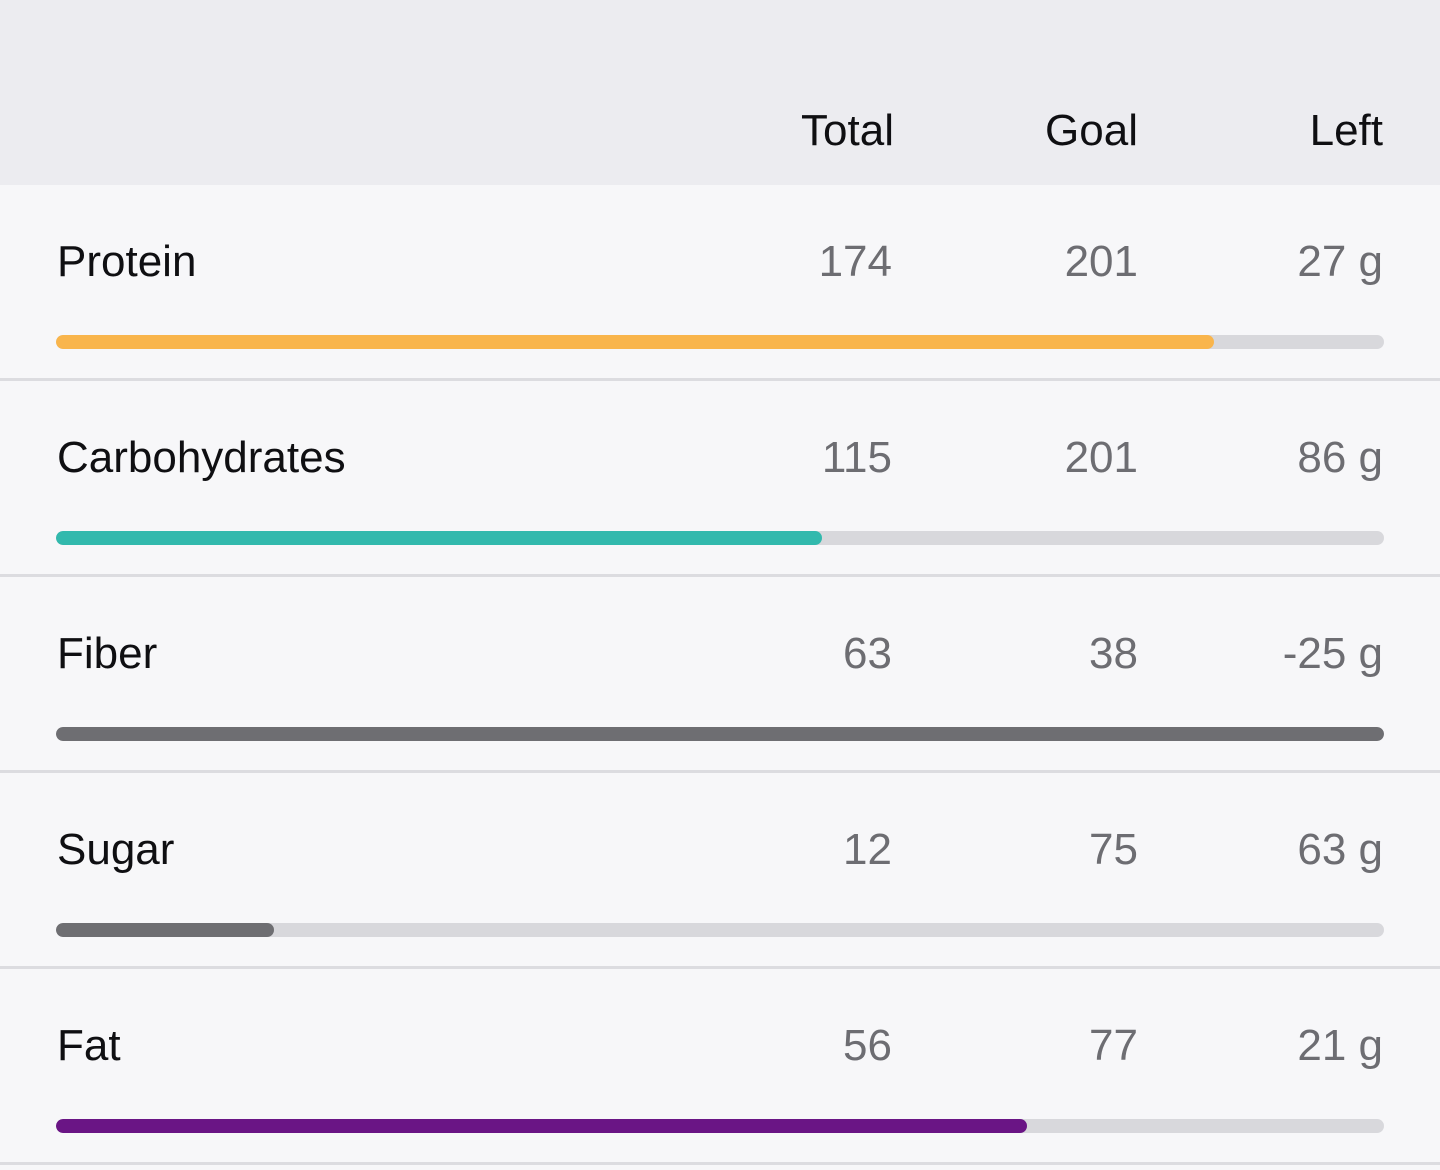 This screenshot has height=1170, width=1440. What do you see at coordinates (1091, 130) in the screenshot?
I see `header-goal: Goal` at bounding box center [1091, 130].